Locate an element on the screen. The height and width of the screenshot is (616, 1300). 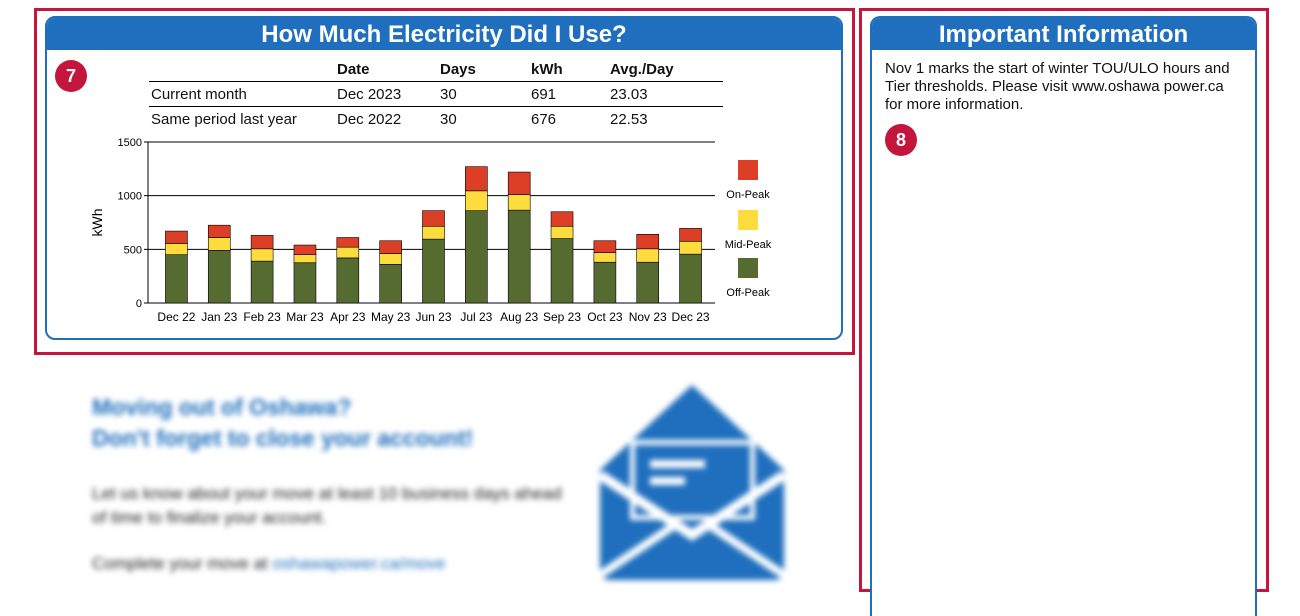
x-tick-label: Jan 23 is located at coordinates (219, 317).